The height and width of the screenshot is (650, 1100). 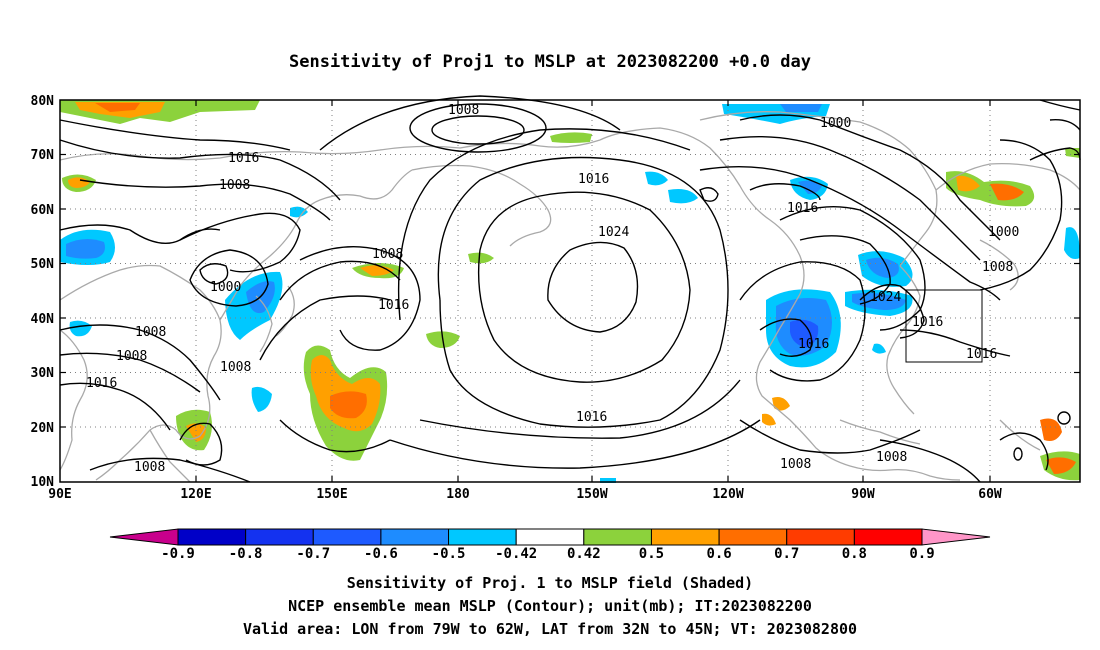 I want to click on lat-label: 40N, so click(x=43, y=319).